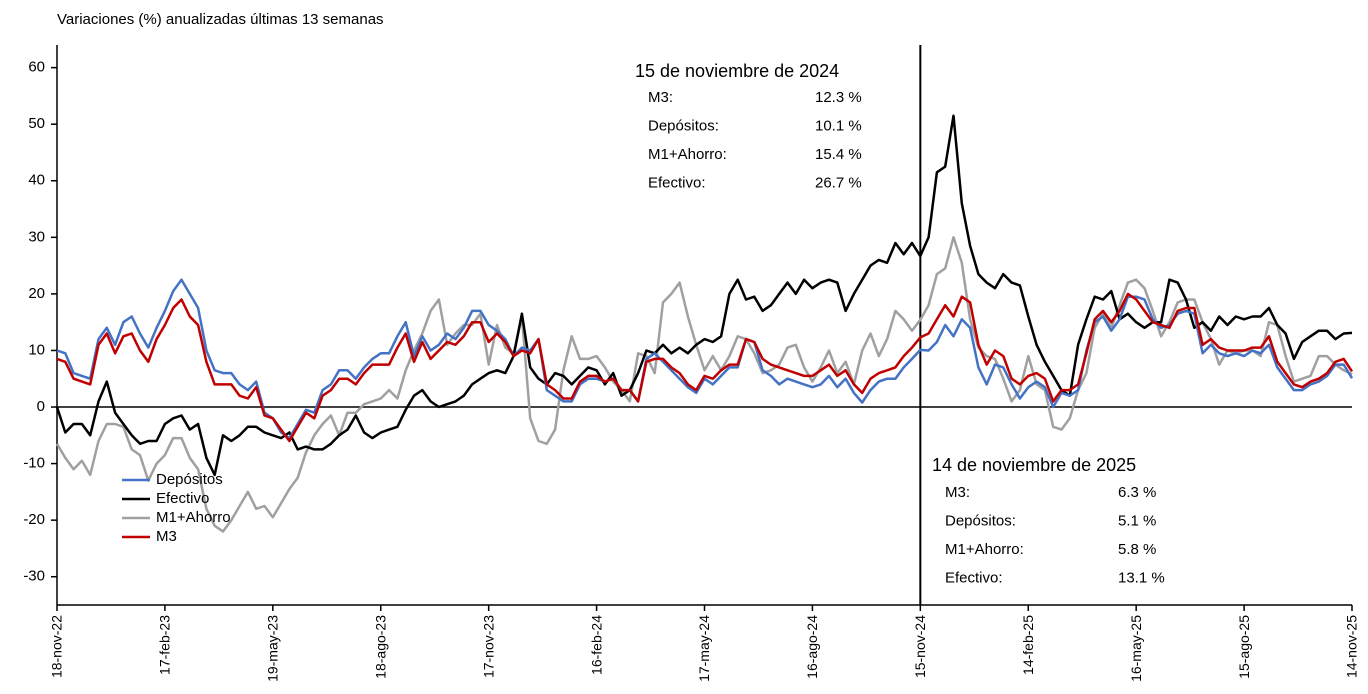 The image size is (1368, 694). What do you see at coordinates (36, 236) in the screenshot?
I see `y-tick-label: 30` at bounding box center [36, 236].